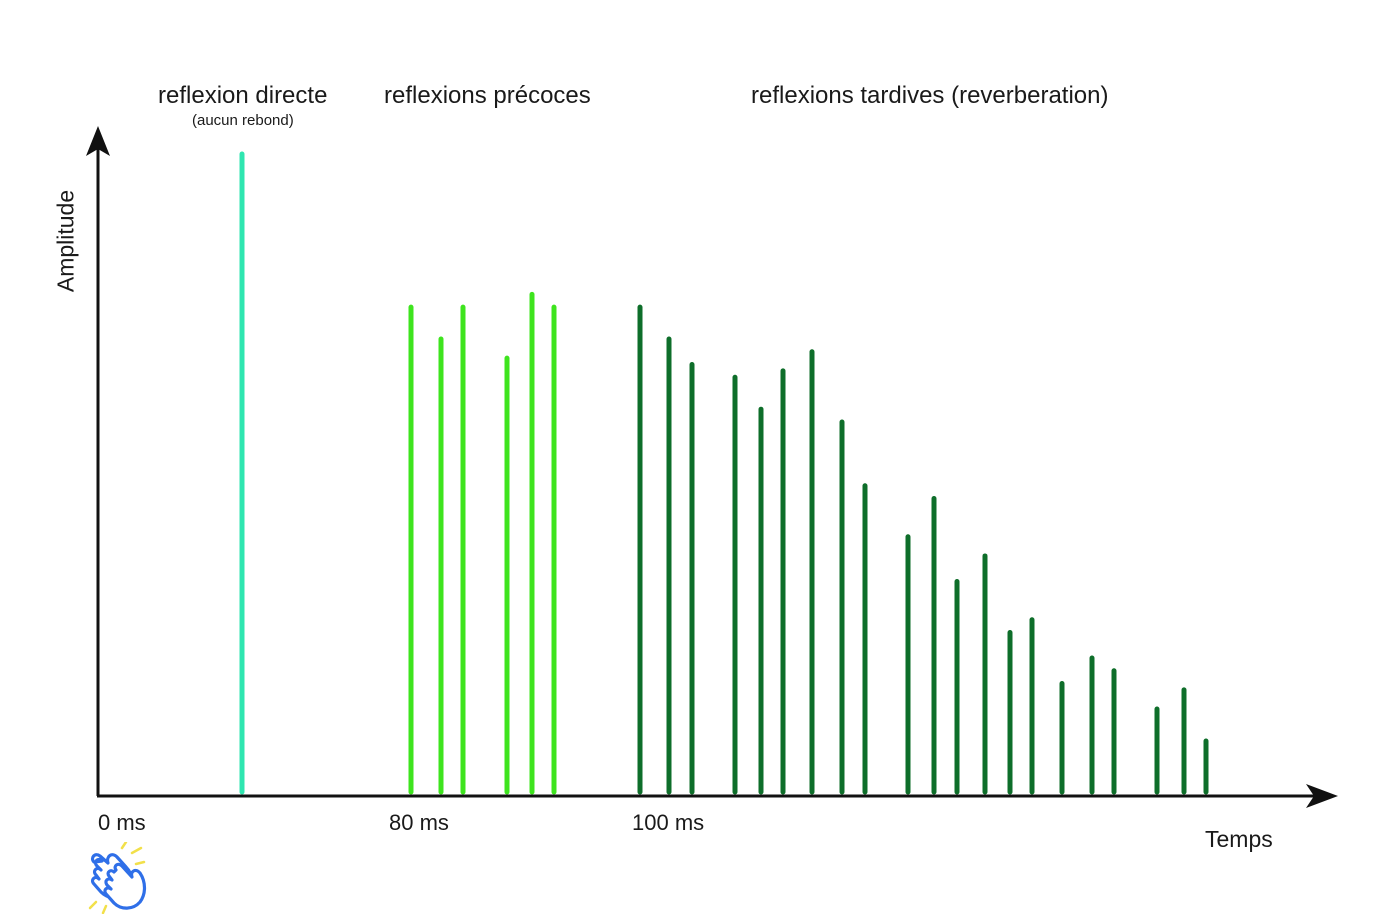 The width and height of the screenshot is (1396, 918). What do you see at coordinates (668, 822) in the screenshot?
I see `tick-label-100ms: 100 ms` at bounding box center [668, 822].